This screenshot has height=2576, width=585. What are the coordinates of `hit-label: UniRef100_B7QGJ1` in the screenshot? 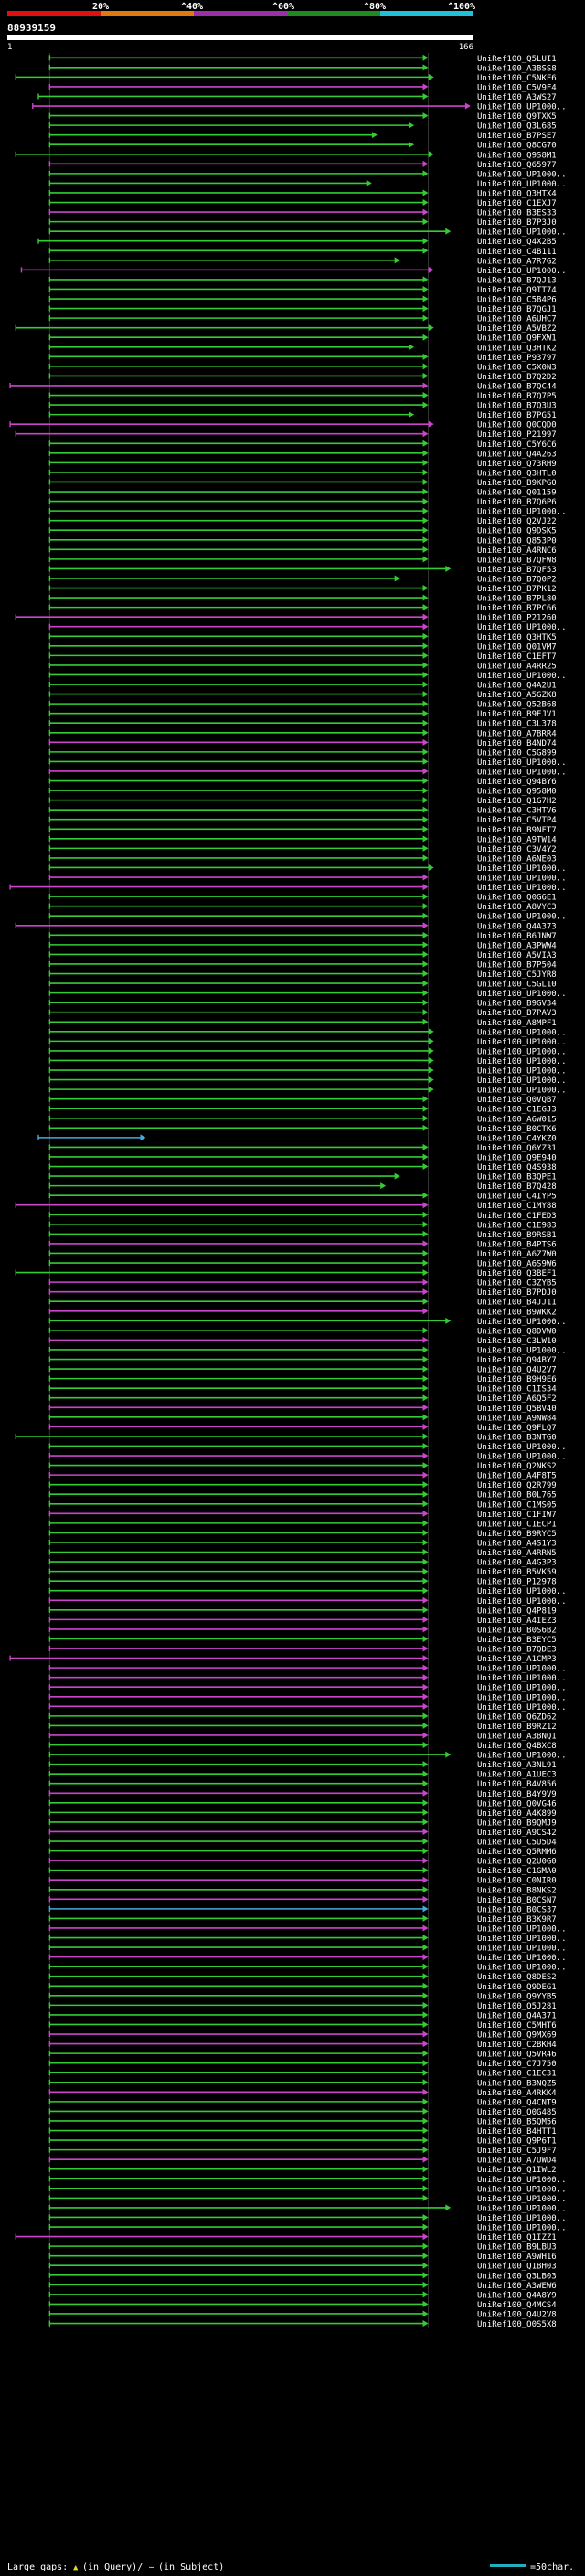 It's located at (517, 309).